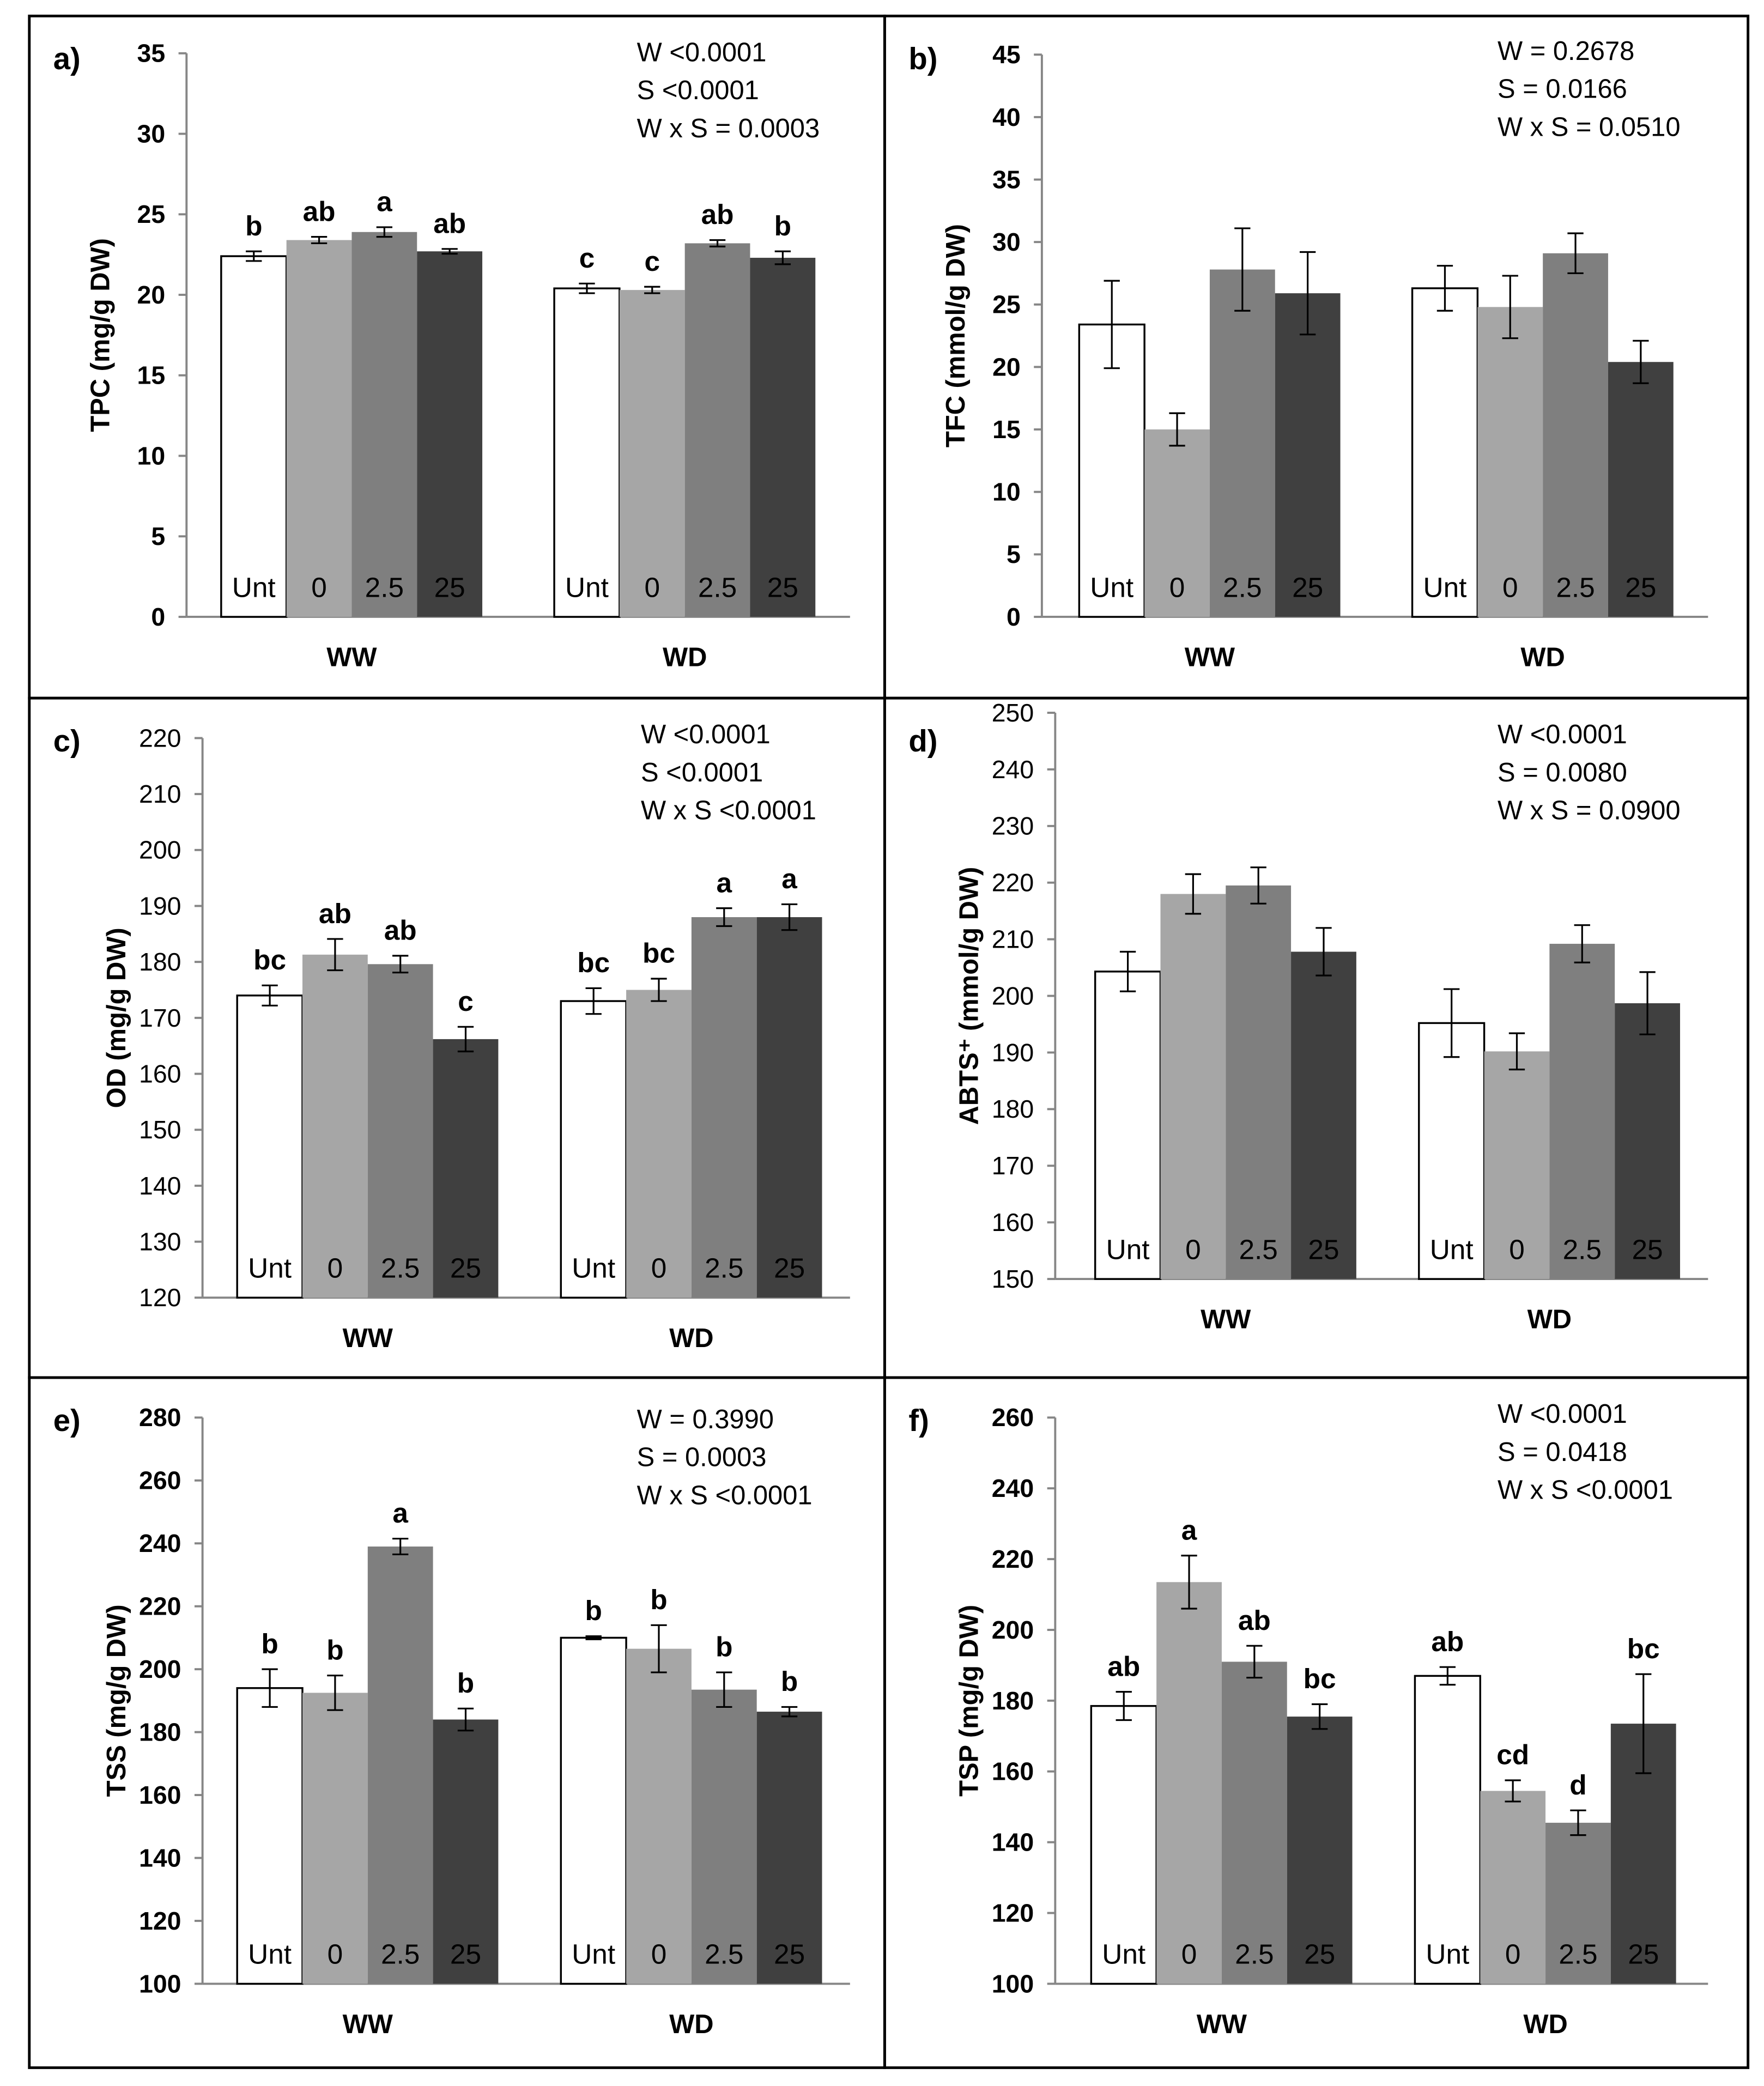 Image resolution: width=1764 pixels, height=2086 pixels. What do you see at coordinates (1007, 117) in the screenshot?
I see `y-tick-label: 40` at bounding box center [1007, 117].